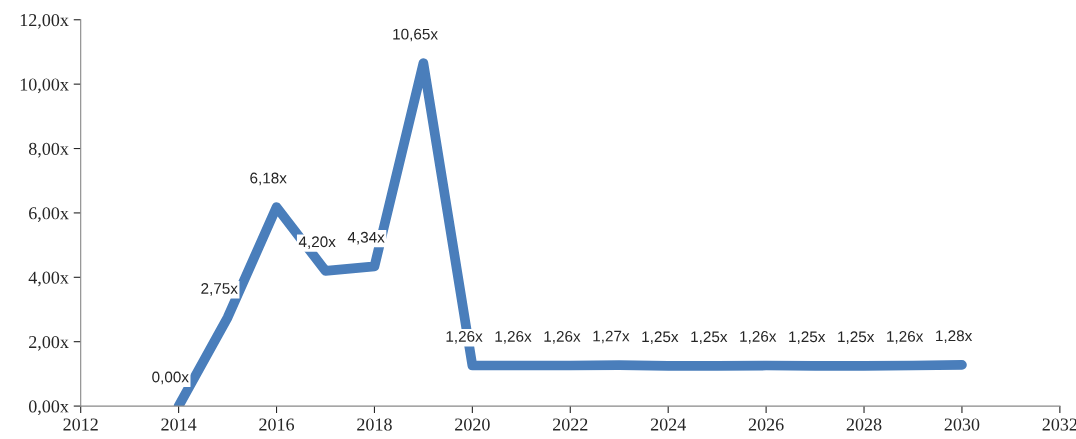 The height and width of the screenshot is (439, 1076). What do you see at coordinates (317, 242) in the screenshot?
I see `data-label: 4,20x` at bounding box center [317, 242].